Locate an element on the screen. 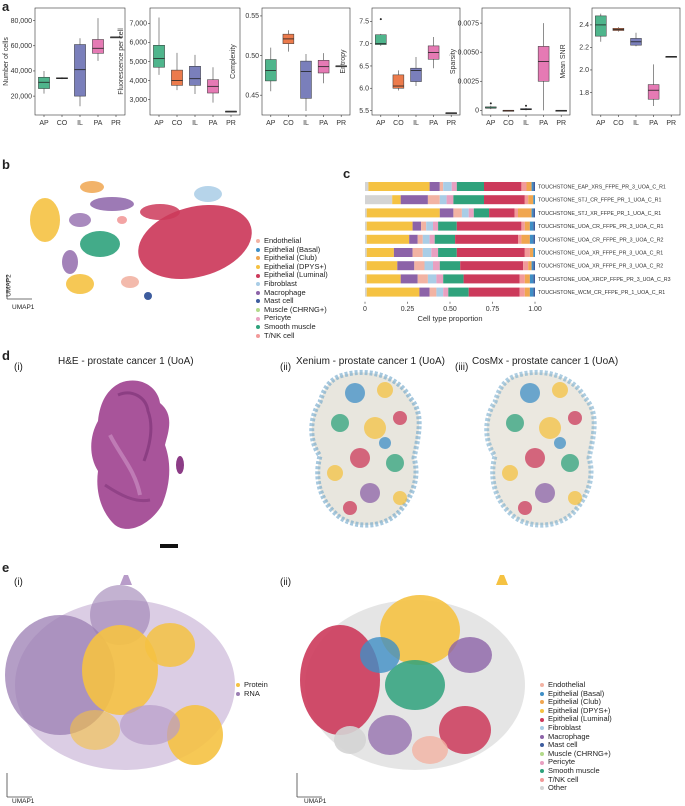  panel-d-title-iii: CosMx - prostate cancer 1 (UoA) is located at coordinates (545, 361).